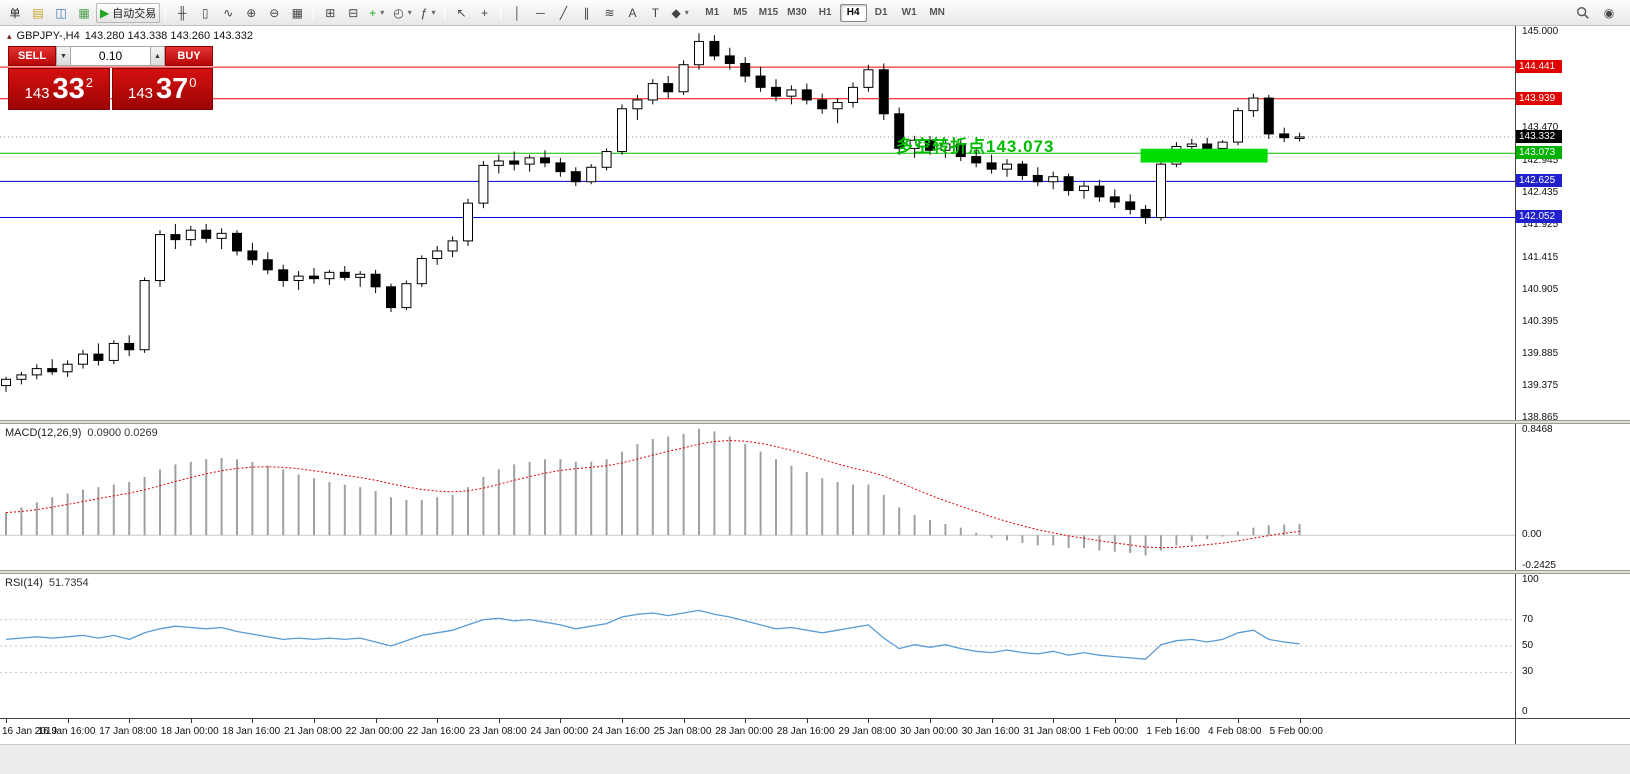  I want to click on new-order-button-label: 单, so click(15, 13).